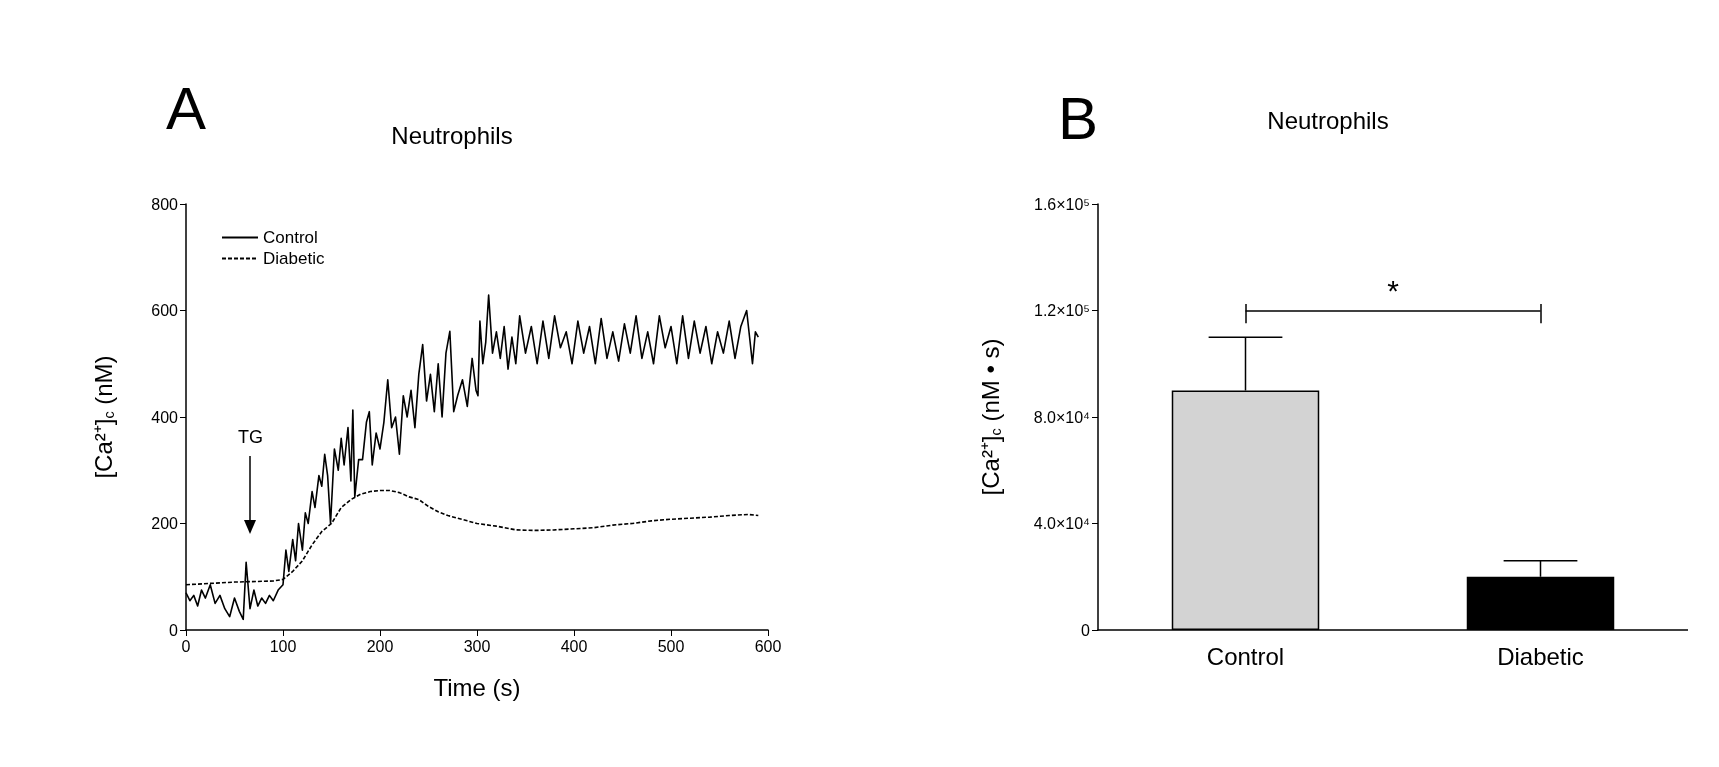  What do you see at coordinates (1540, 656) in the screenshot?
I see `x-tick-label: Diabetic` at bounding box center [1540, 656].